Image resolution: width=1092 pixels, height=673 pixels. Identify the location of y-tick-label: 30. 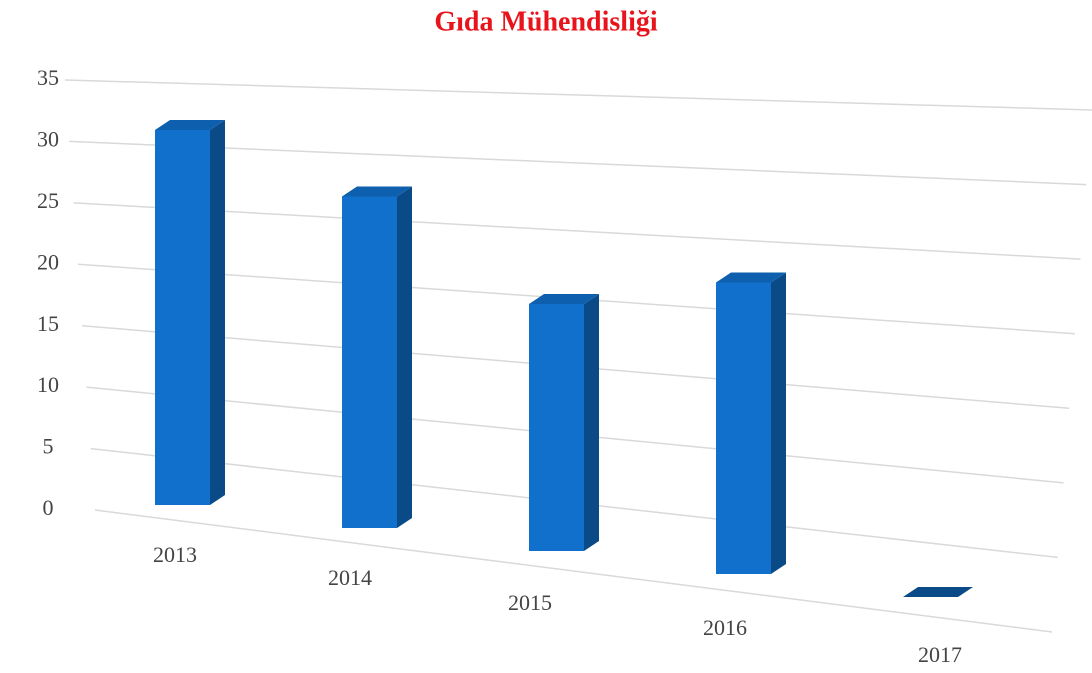
(48, 138).